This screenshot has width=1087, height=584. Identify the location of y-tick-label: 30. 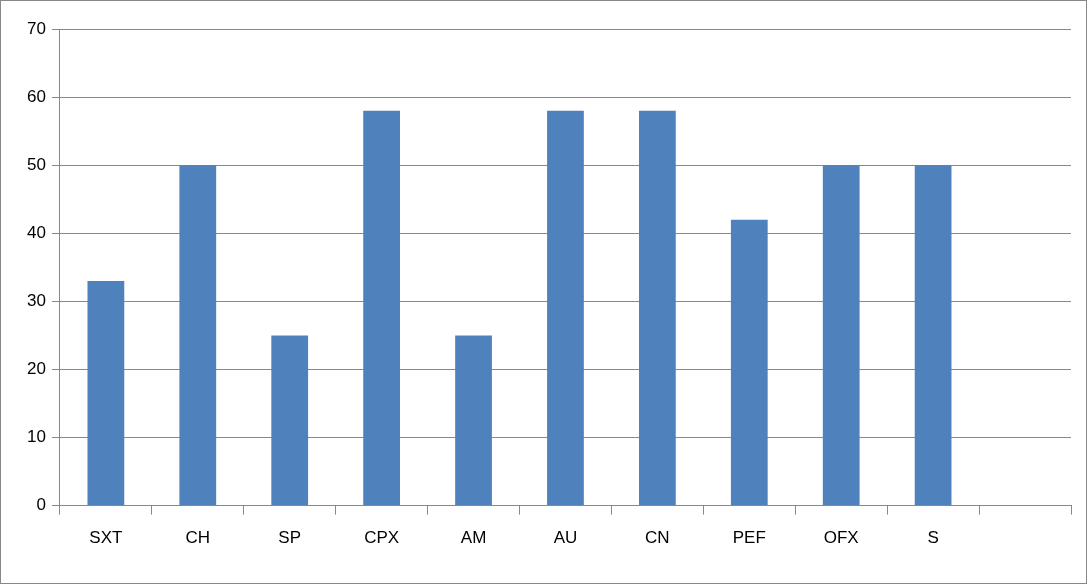
(36, 301).